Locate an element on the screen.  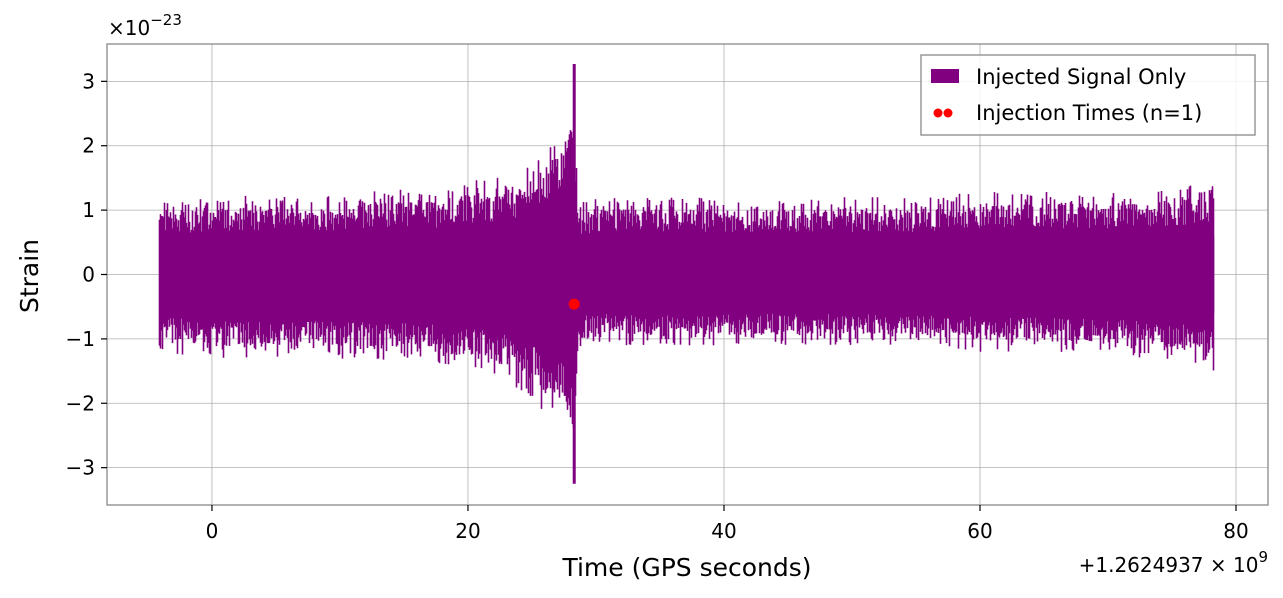
x-tick-label: 40 is located at coordinates (723, 531).